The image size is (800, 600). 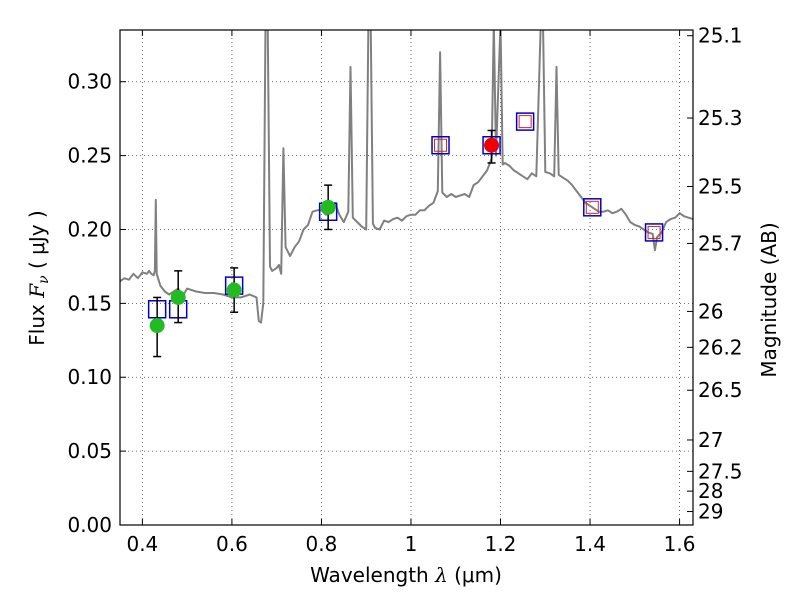 What do you see at coordinates (680, 544) in the screenshot?
I see `x-tick-label: 1.6` at bounding box center [680, 544].